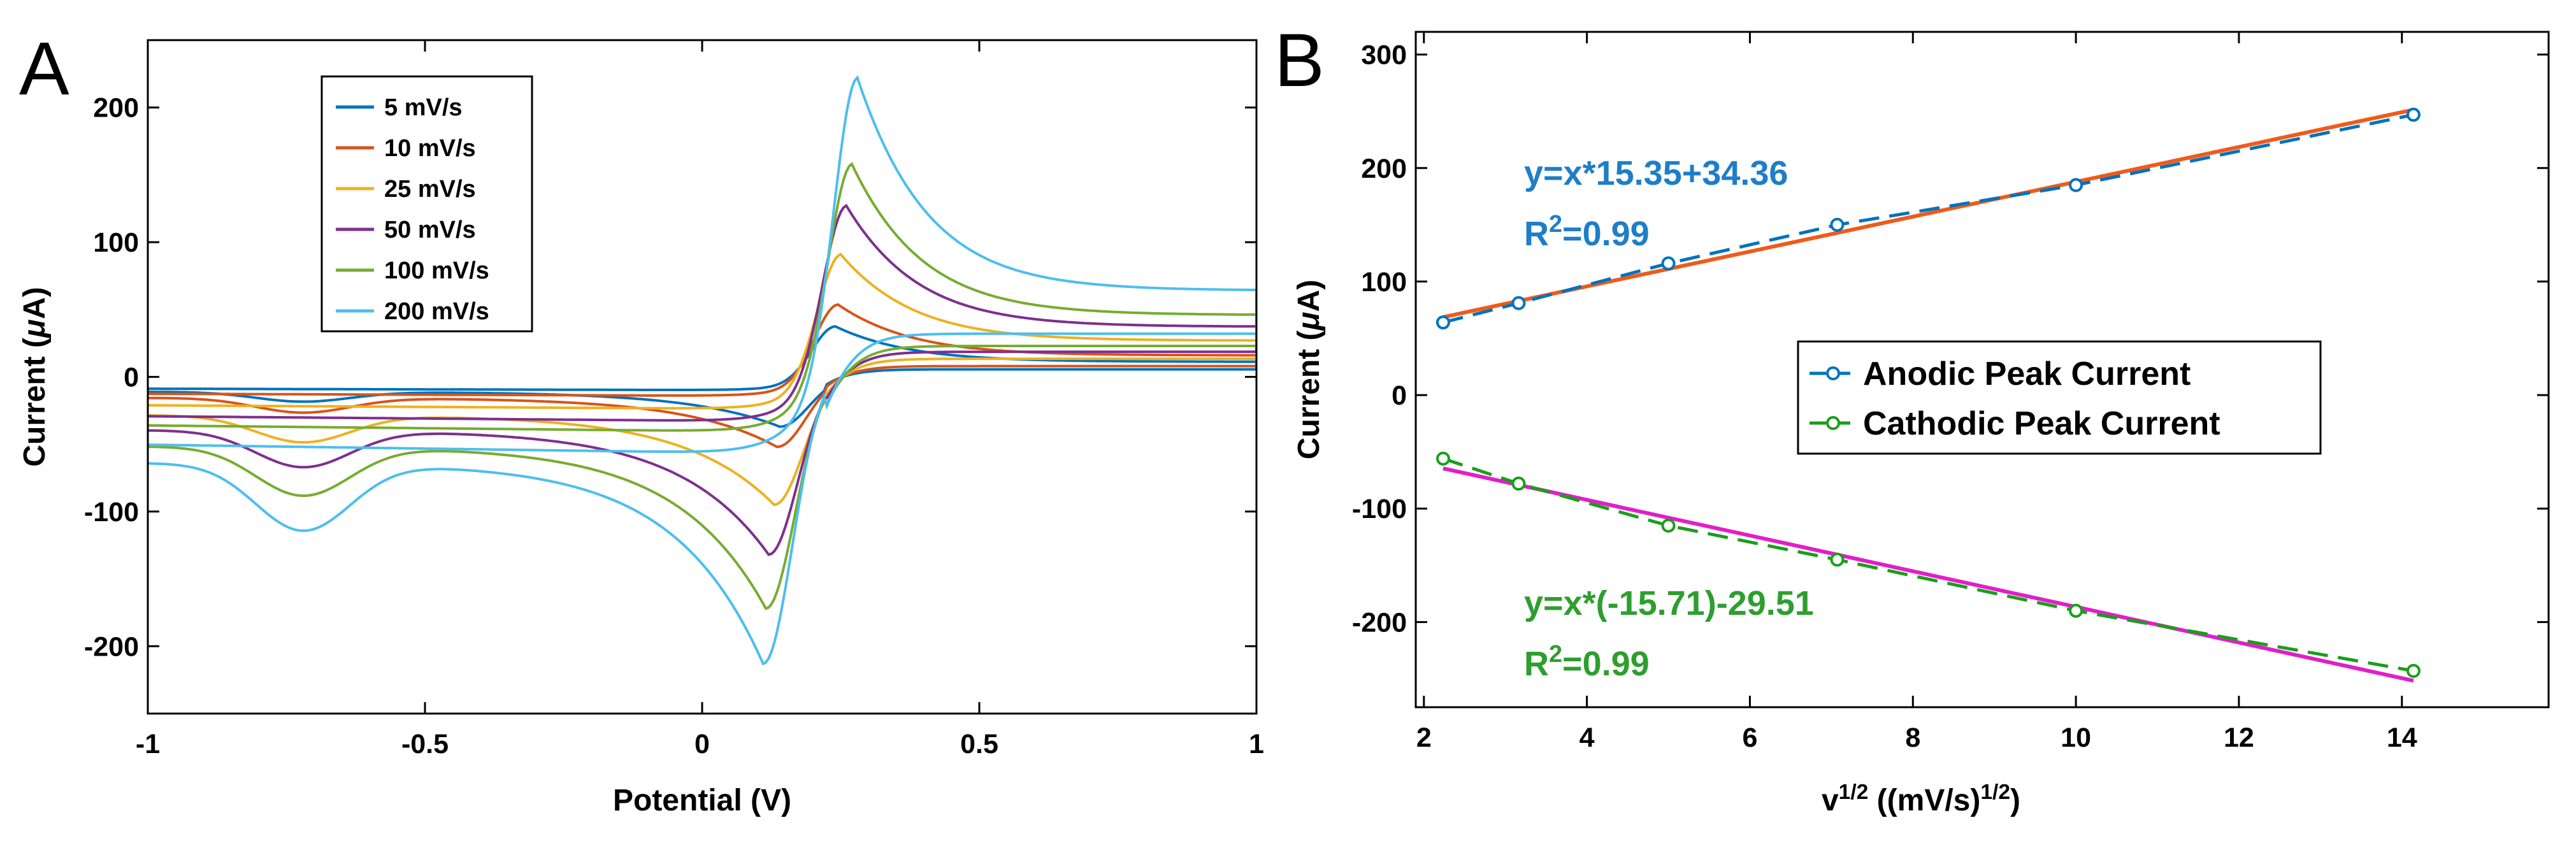  I want to click on x-tick-label-a: -1, so click(148, 744).